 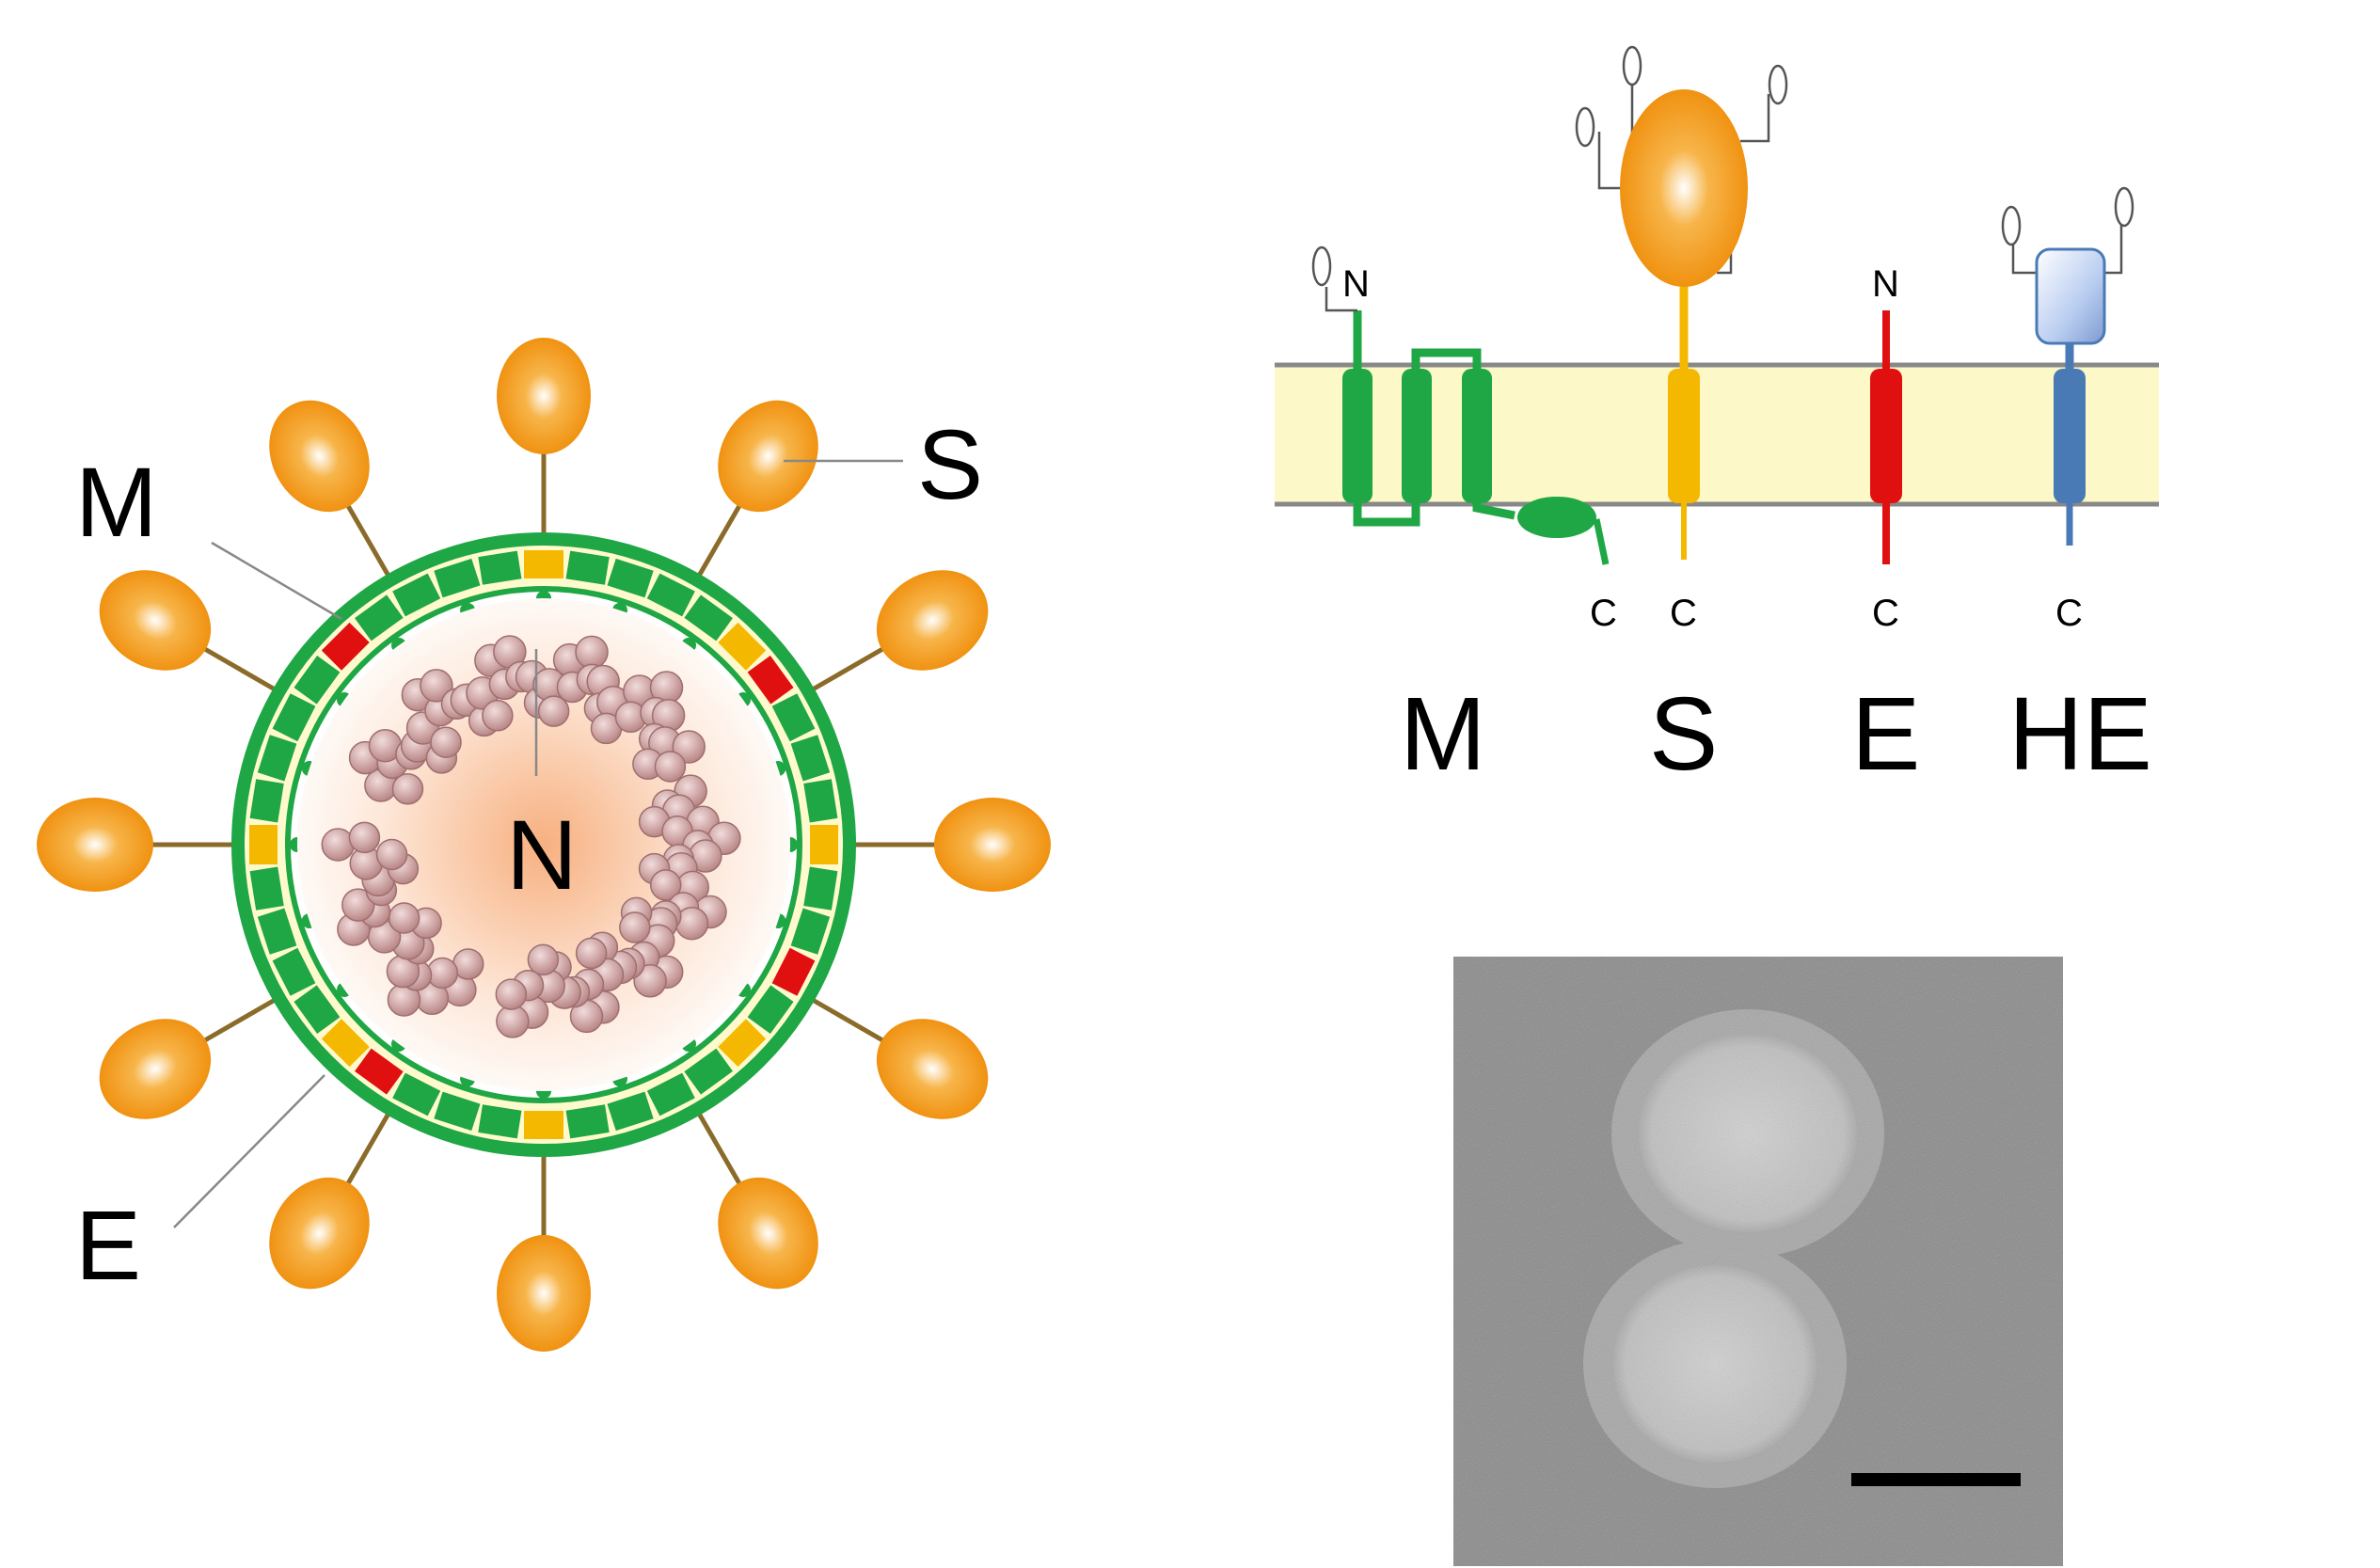 I want to click on electron-micrograph, so click(x=1758, y=1261).